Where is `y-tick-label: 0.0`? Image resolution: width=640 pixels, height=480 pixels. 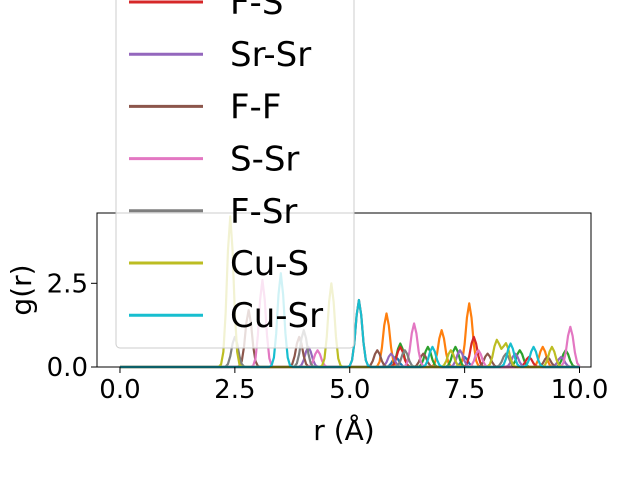 y-tick-label: 0.0 is located at coordinates (67, 368).